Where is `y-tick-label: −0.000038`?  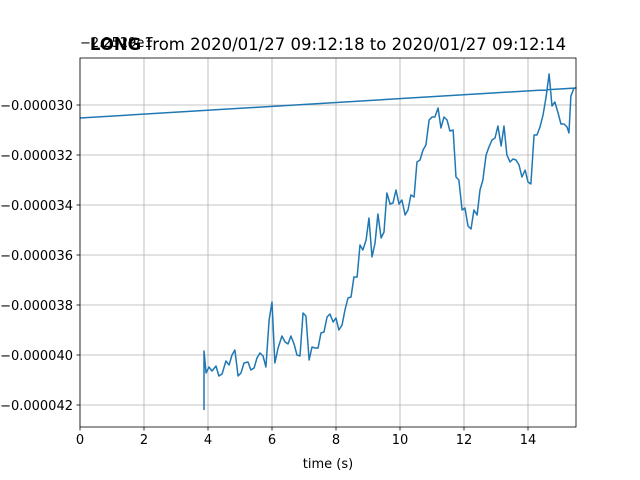 y-tick-label: −0.000038 is located at coordinates (36, 306).